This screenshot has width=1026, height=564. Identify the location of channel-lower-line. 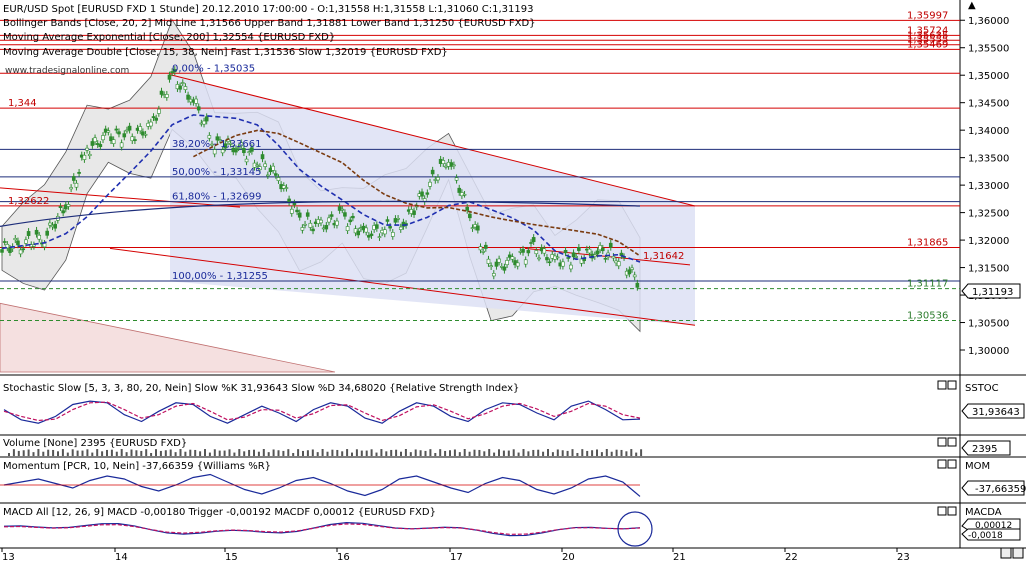
(402, 286).